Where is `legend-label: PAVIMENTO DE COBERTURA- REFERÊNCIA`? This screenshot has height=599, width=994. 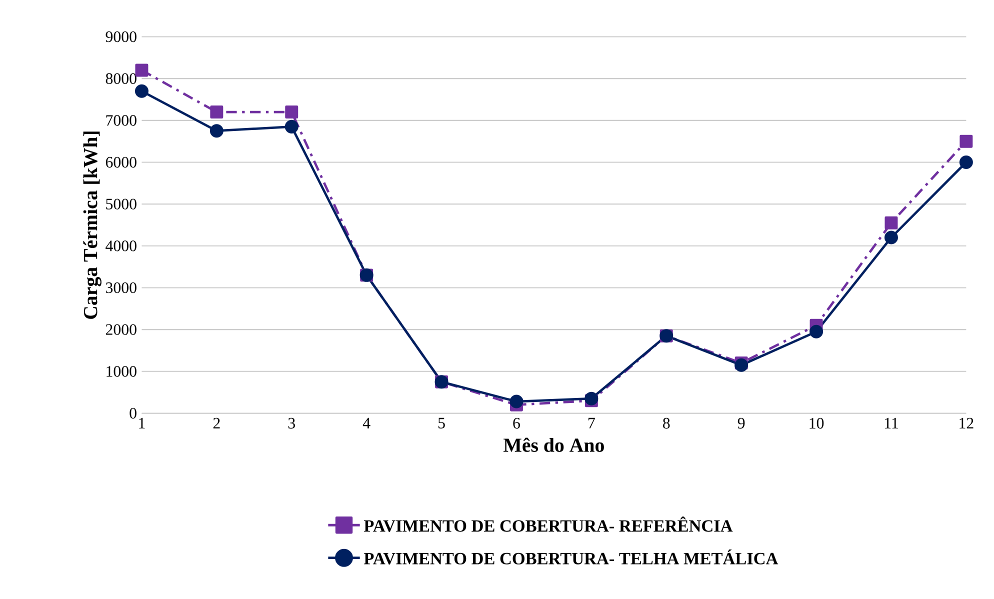
legend-label: PAVIMENTO DE COBERTURA- REFERÊNCIA is located at coordinates (548, 524).